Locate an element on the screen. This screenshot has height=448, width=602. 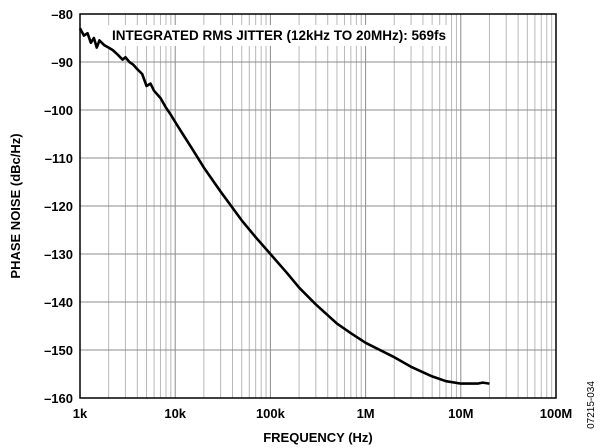
y-tick-label: –160 is located at coordinates (58, 398).